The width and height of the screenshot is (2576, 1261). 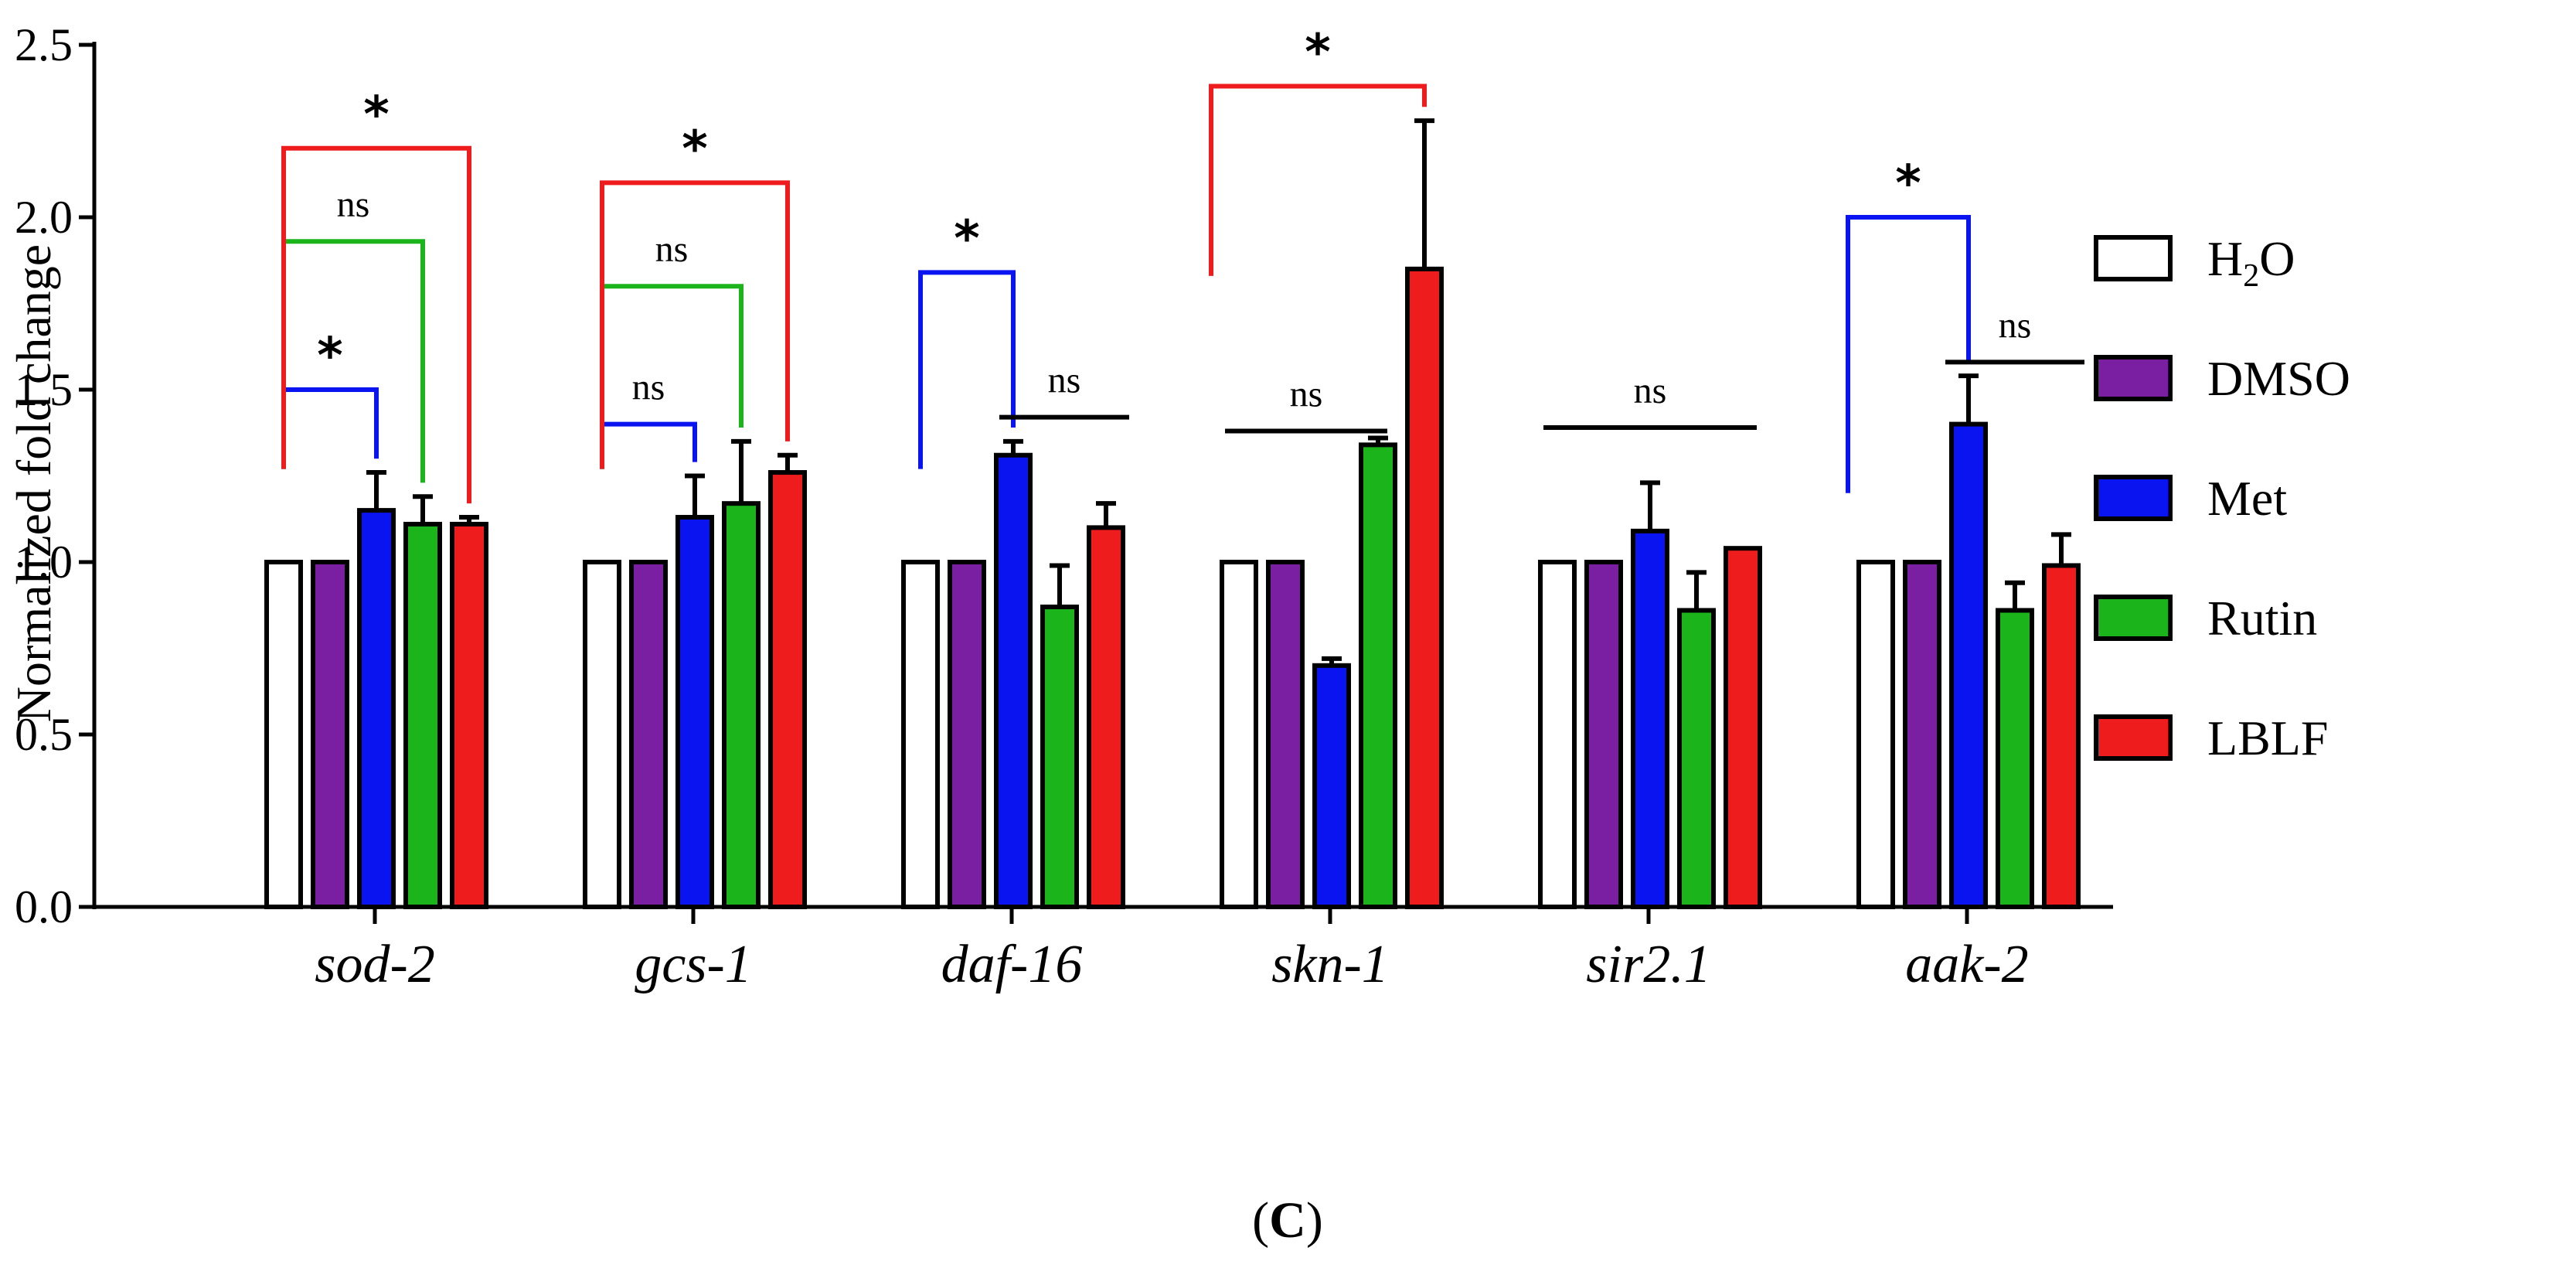 I want to click on legend-swatch-lblf, so click(x=2133, y=737).